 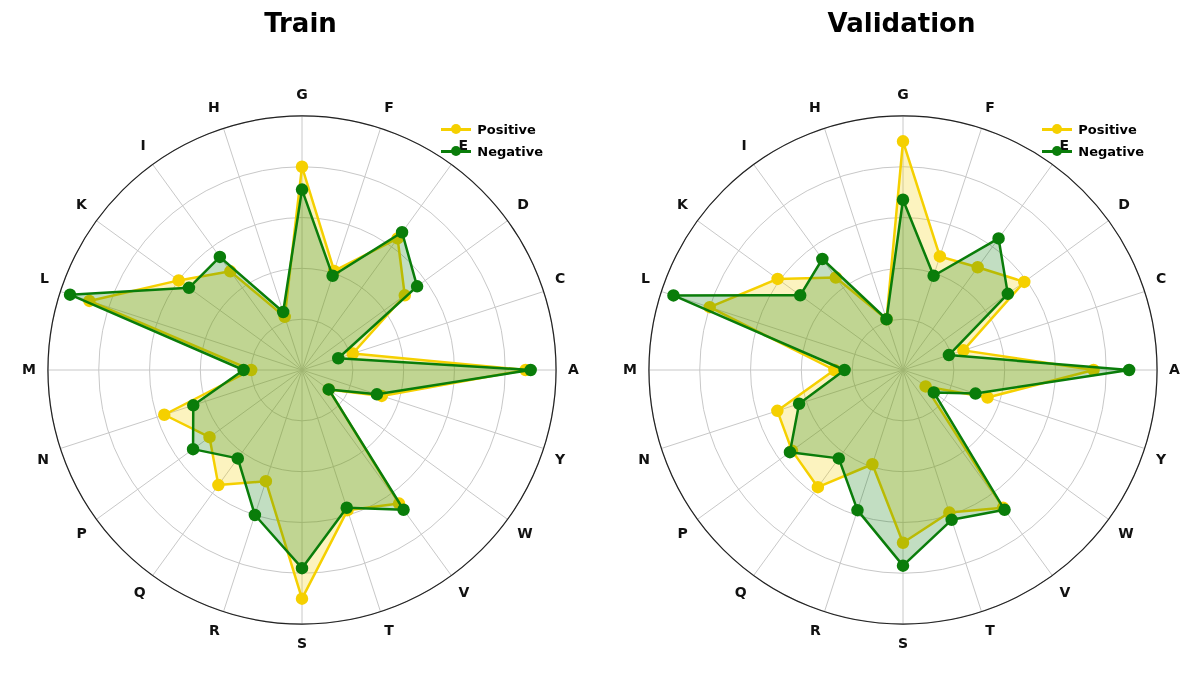 What do you see at coordinates (300, 23) in the screenshot?
I see `chart-title: Train` at bounding box center [300, 23].